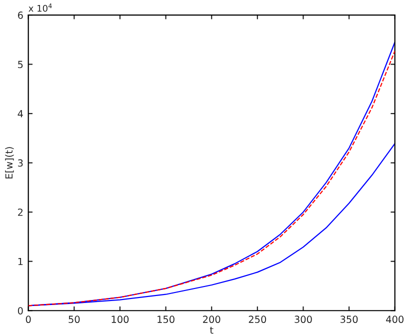 This screenshot has width=405, height=334. What do you see at coordinates (9, 162) in the screenshot?
I see `y-axis-title: E[w](t)` at bounding box center [9, 162].